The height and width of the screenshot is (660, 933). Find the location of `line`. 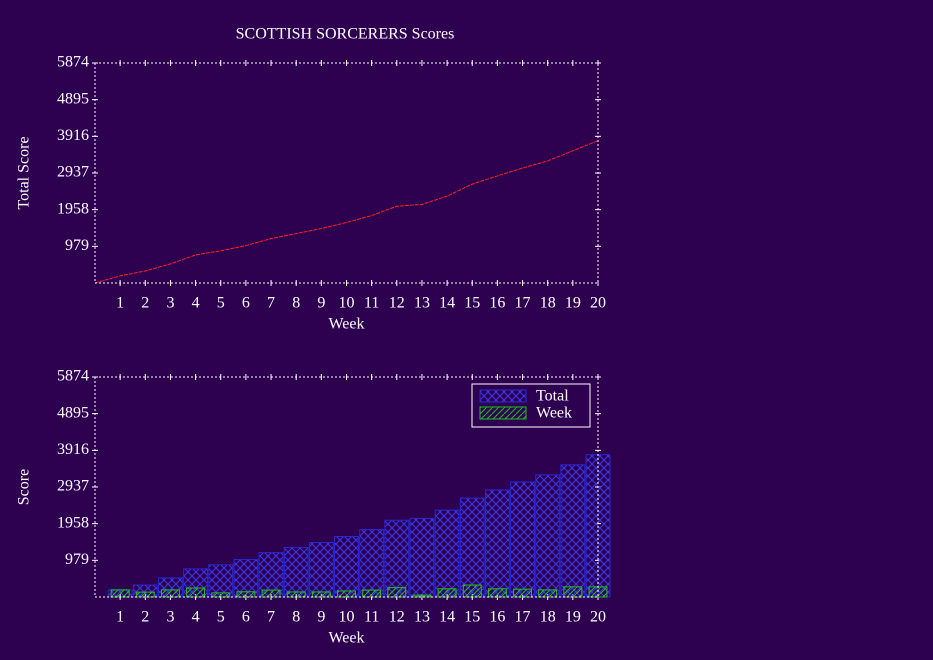

line is located at coordinates (346, 212).